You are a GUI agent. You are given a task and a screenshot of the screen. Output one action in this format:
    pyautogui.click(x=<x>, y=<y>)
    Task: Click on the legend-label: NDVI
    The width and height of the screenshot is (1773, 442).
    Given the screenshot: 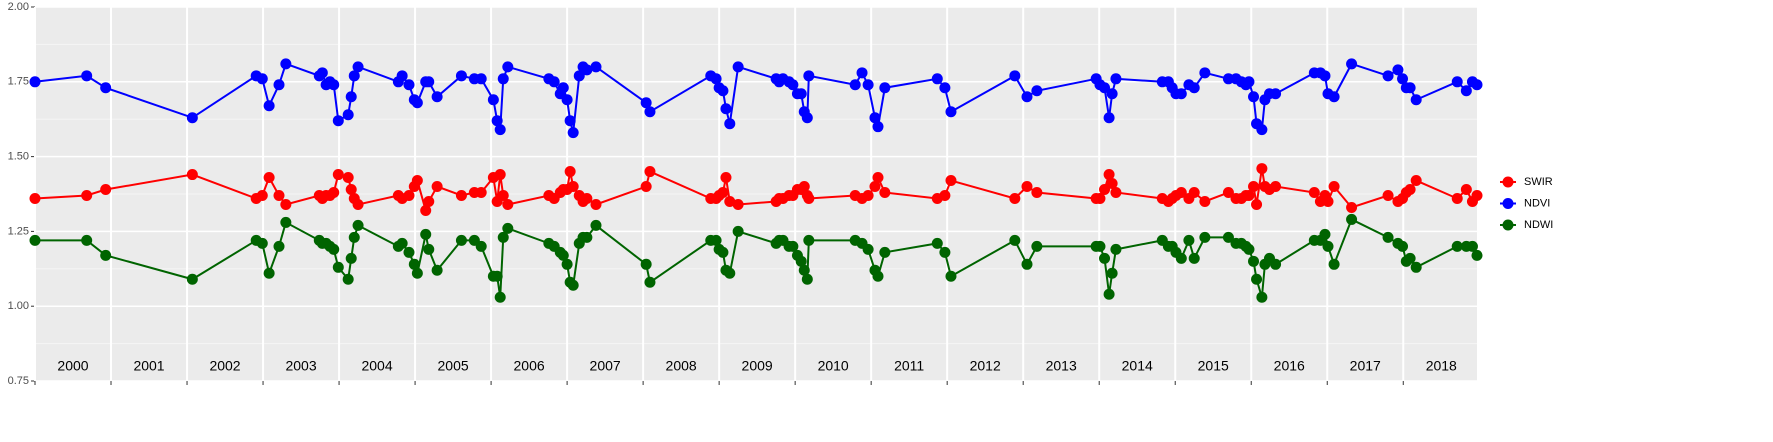 What is the action you would take?
    pyautogui.click(x=1537, y=203)
    